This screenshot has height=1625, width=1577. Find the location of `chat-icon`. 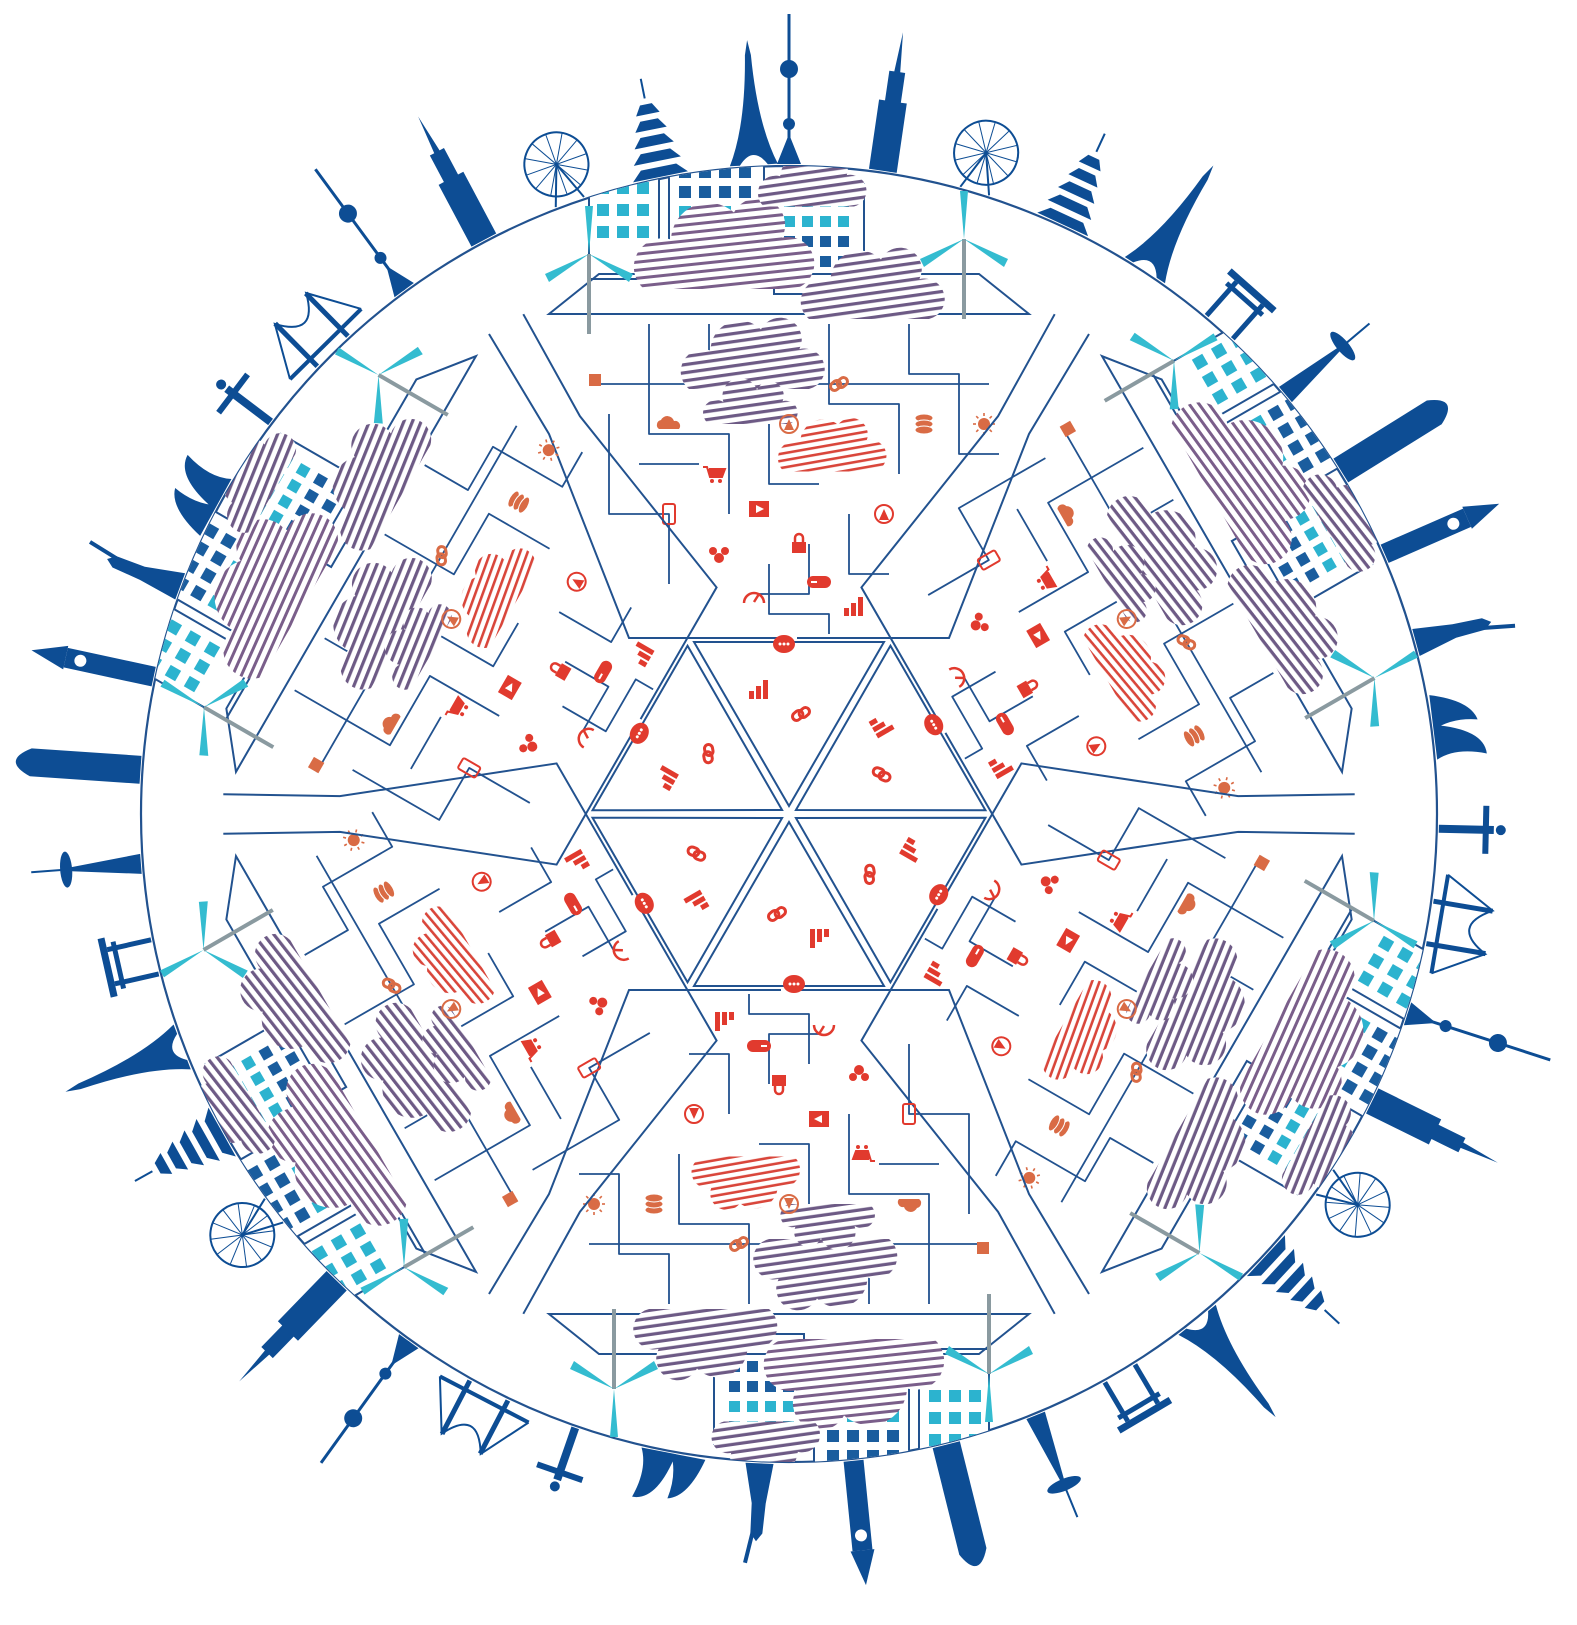

chat-icon is located at coordinates (639, 733).